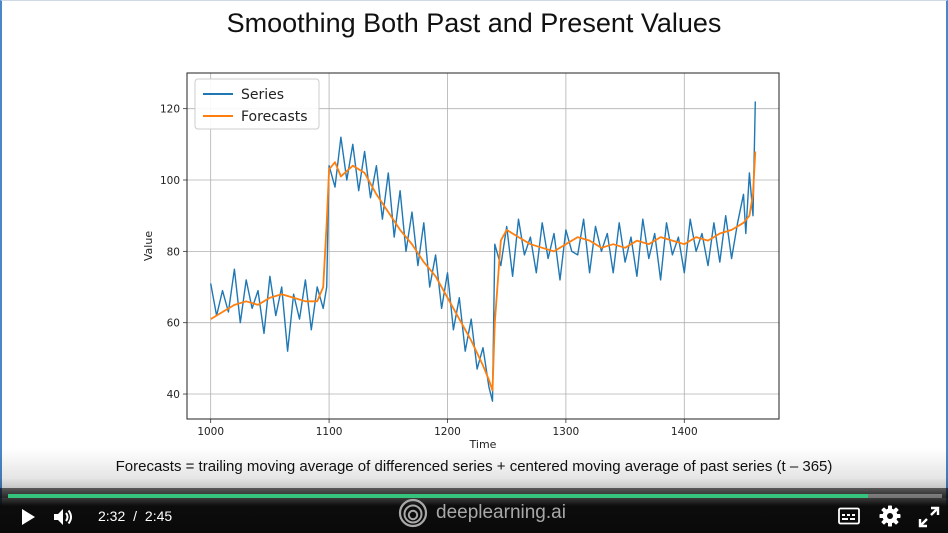 This screenshot has width=948, height=533. I want to click on y-tick-label: 60, so click(173, 324).